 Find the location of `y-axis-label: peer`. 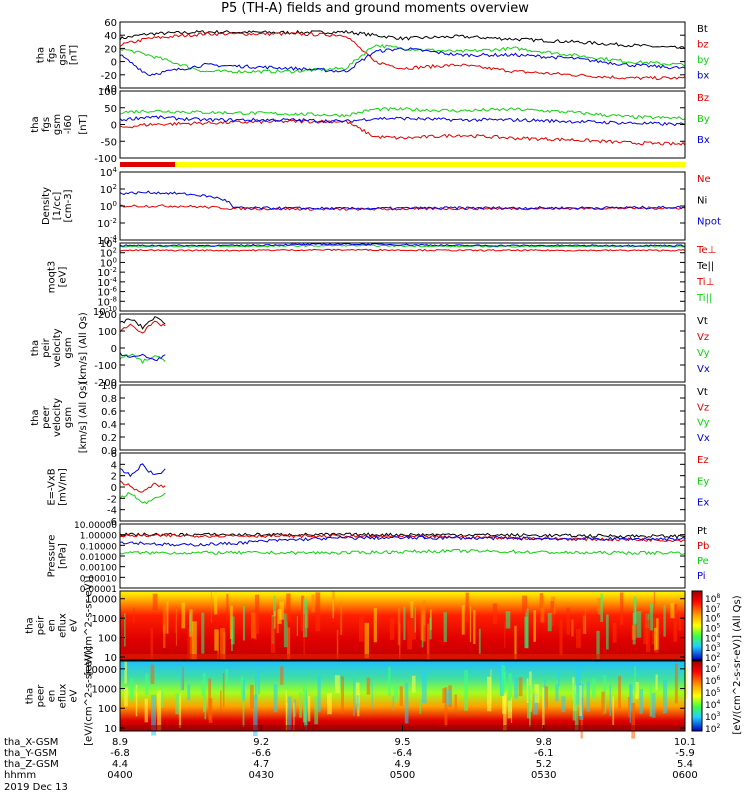

y-axis-label: peer is located at coordinates (46, 417).